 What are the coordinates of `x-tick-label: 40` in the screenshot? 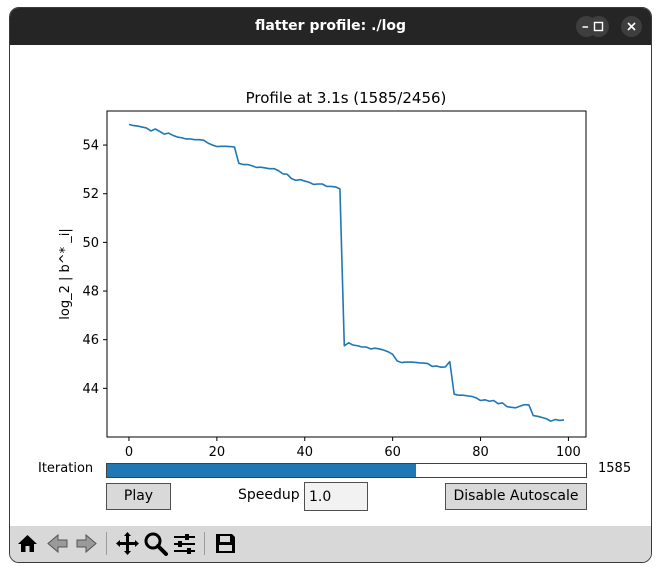 It's located at (304, 452).